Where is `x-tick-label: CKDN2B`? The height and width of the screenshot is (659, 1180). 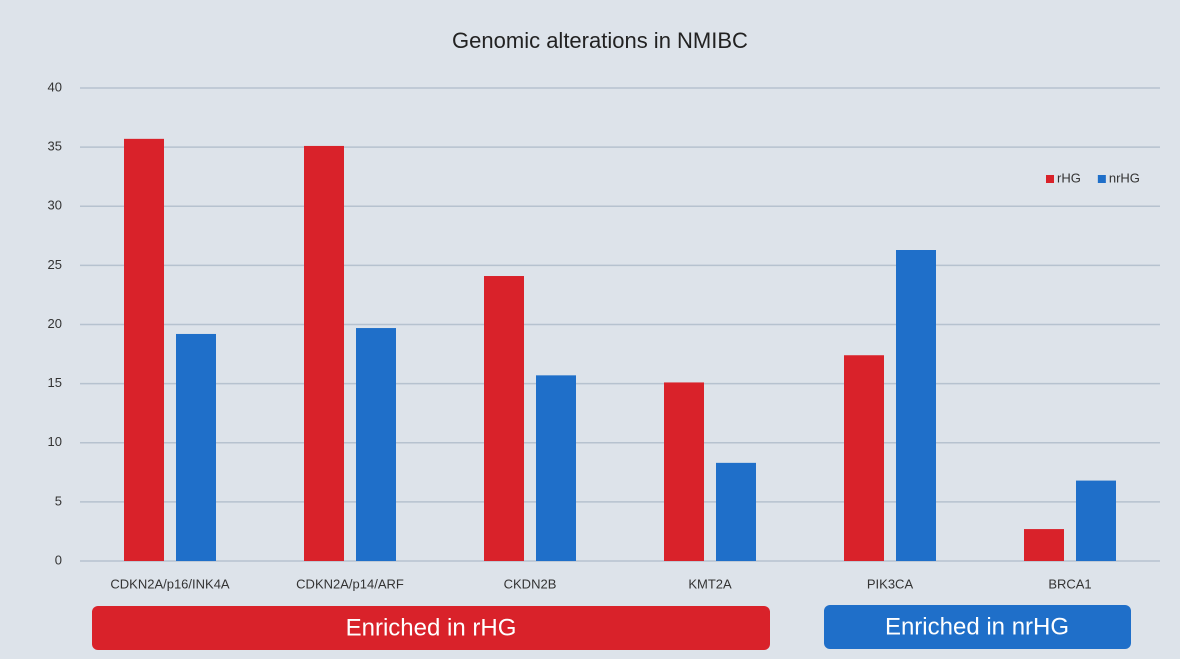
x-tick-label: CKDN2B is located at coordinates (530, 583).